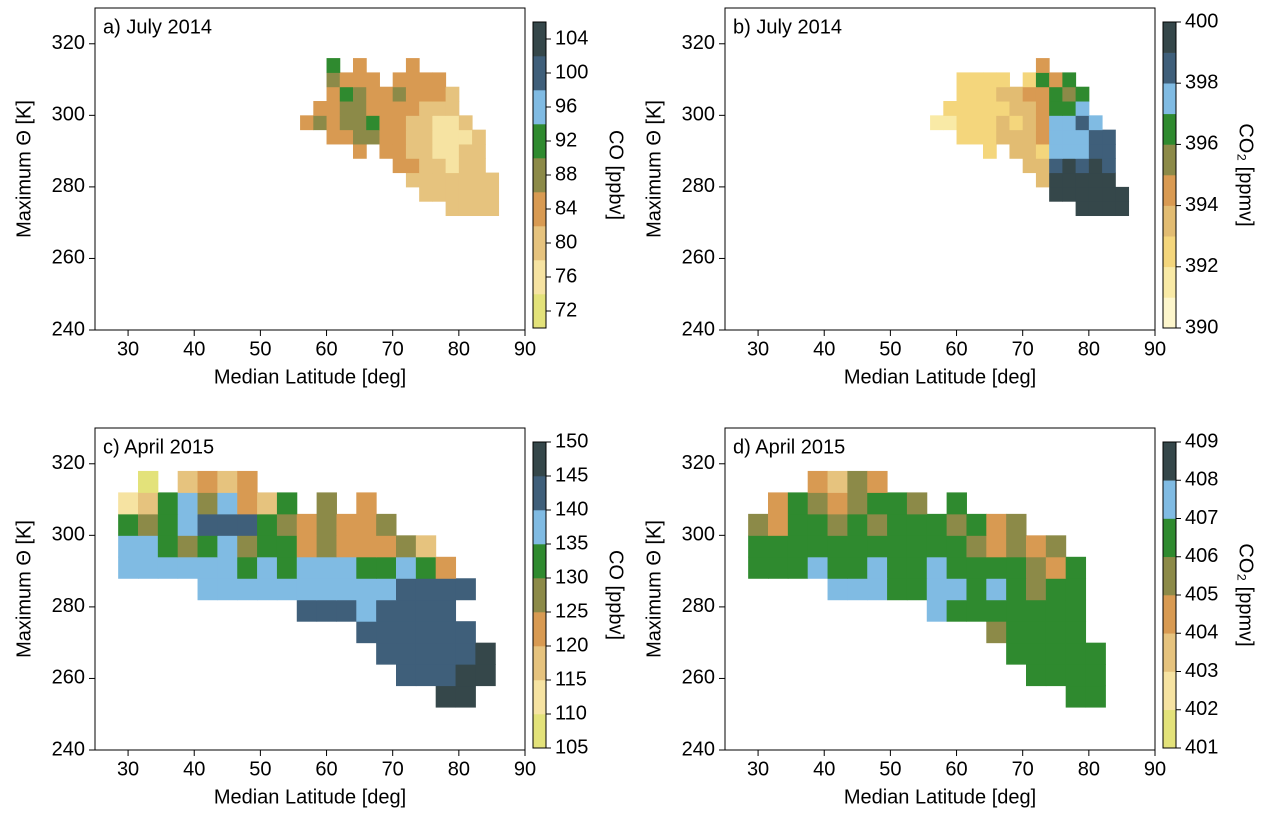 This screenshot has height=821, width=1275. Describe the element at coordinates (824, 349) in the screenshot. I see `x-tick-label: 40` at that location.